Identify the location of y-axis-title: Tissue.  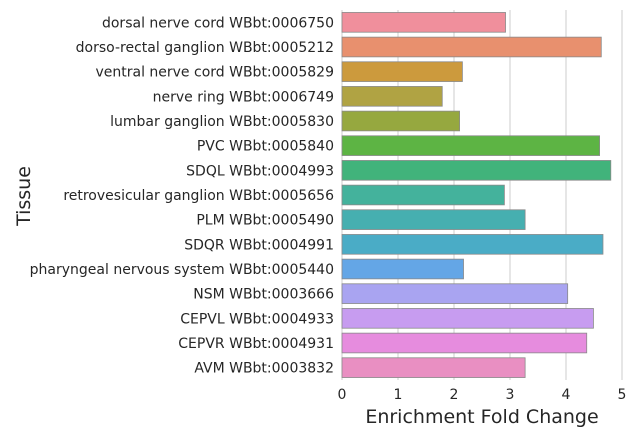
(24, 196).